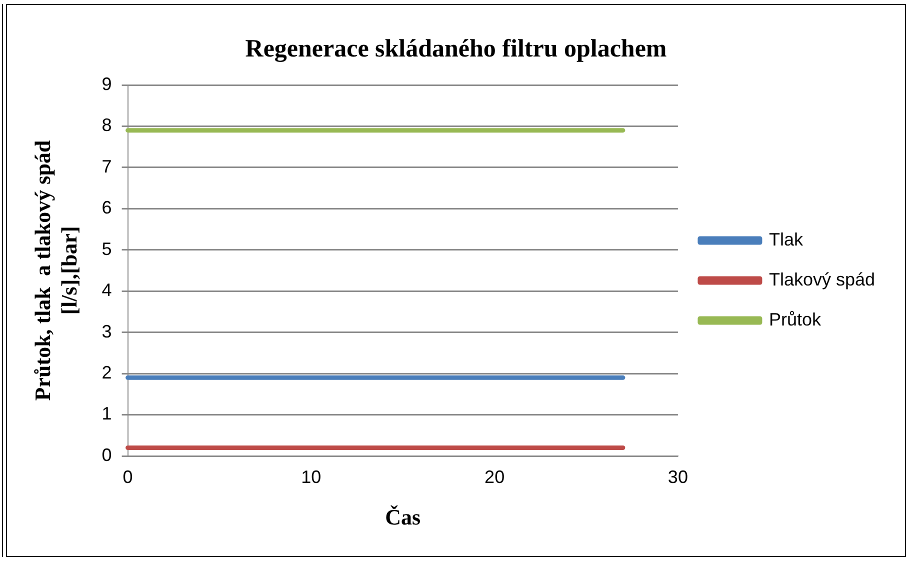  I want to click on y-tick-label: 6, so click(107, 208).